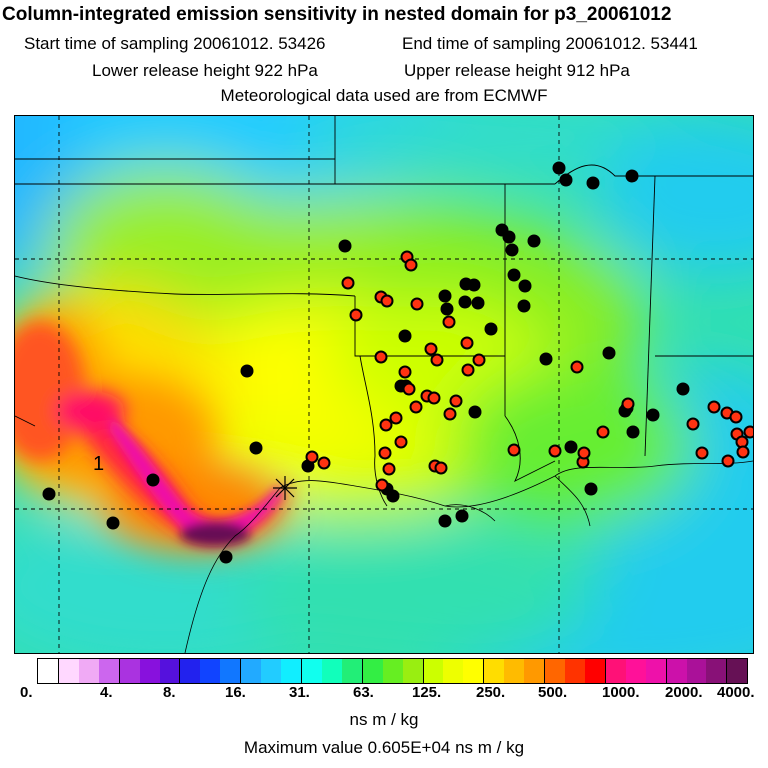  What do you see at coordinates (205, 70) in the screenshot?
I see `lower-release-label: Lower release height 922 hPa` at bounding box center [205, 70].